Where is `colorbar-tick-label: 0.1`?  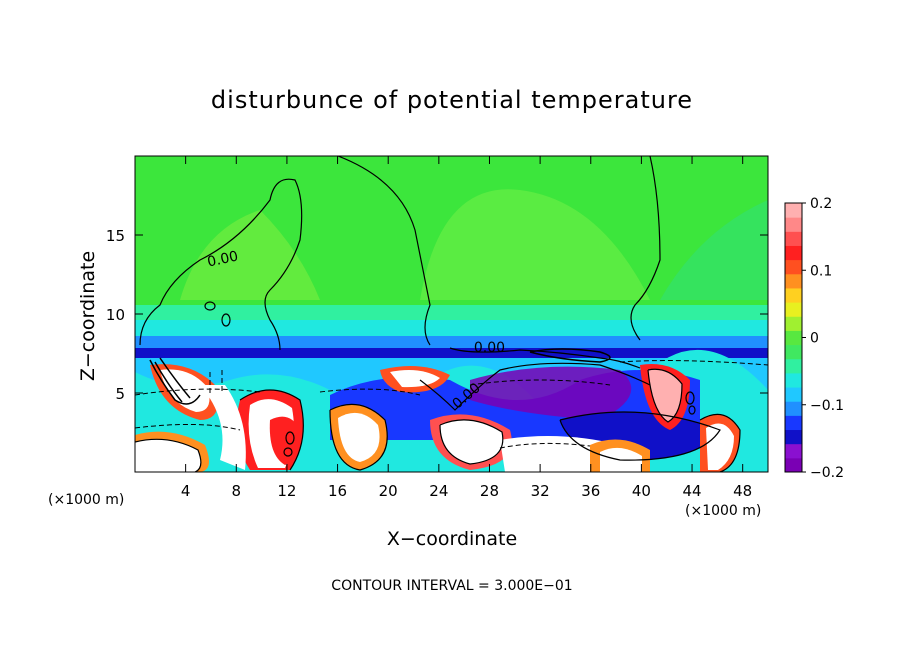 colorbar-tick-label: 0.1 is located at coordinates (821, 271).